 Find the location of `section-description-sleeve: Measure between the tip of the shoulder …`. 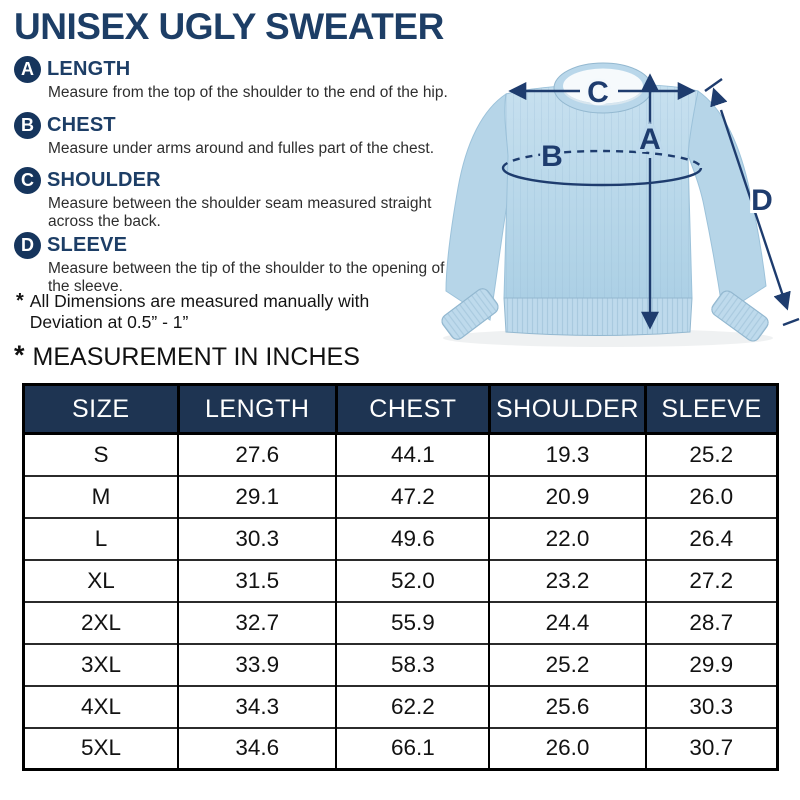

section-description-sleeve: Measure between the tip of the shoulder … is located at coordinates (246, 277).